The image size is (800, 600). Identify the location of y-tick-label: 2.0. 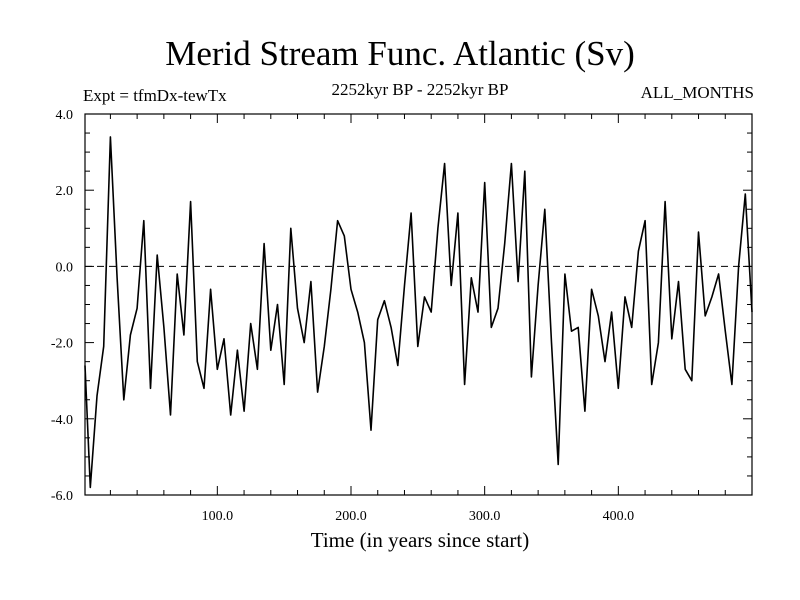
(65, 191).